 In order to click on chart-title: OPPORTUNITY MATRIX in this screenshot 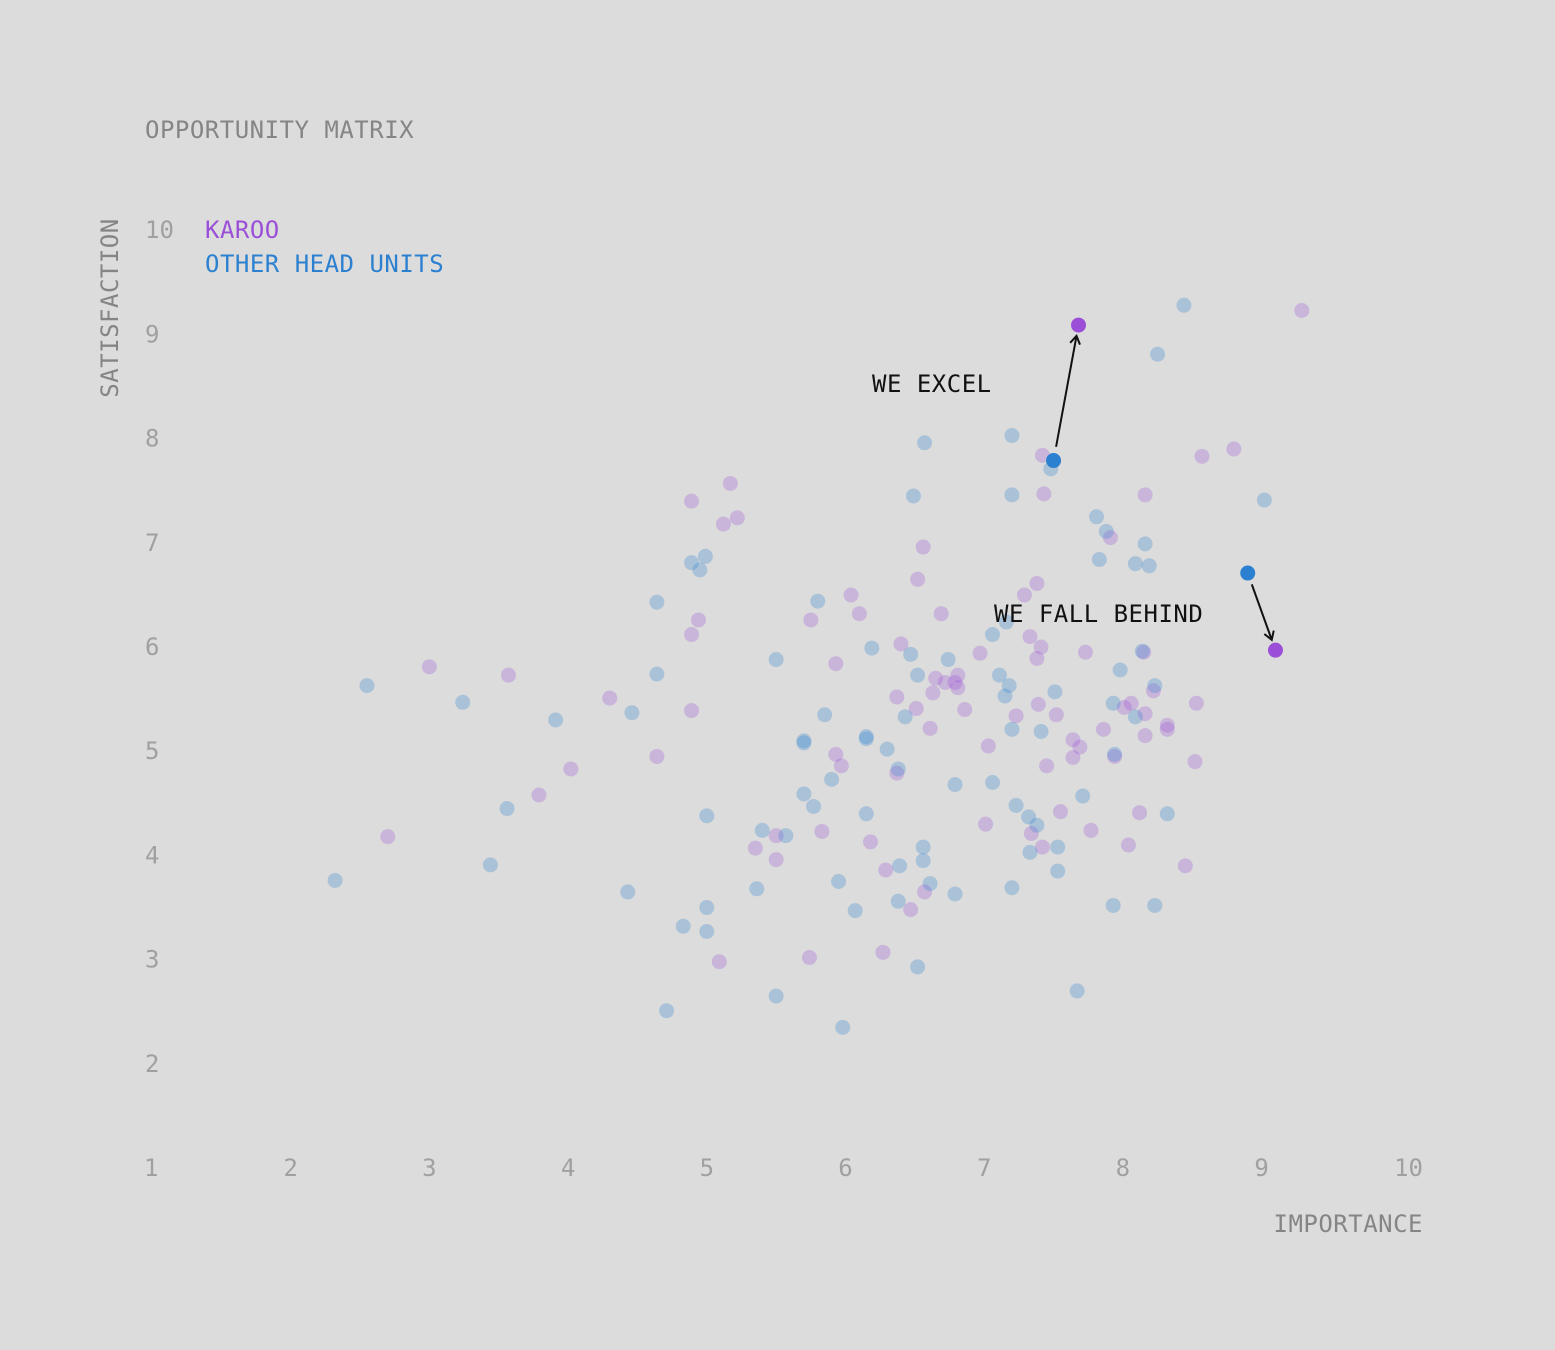, I will do `click(279, 130)`.